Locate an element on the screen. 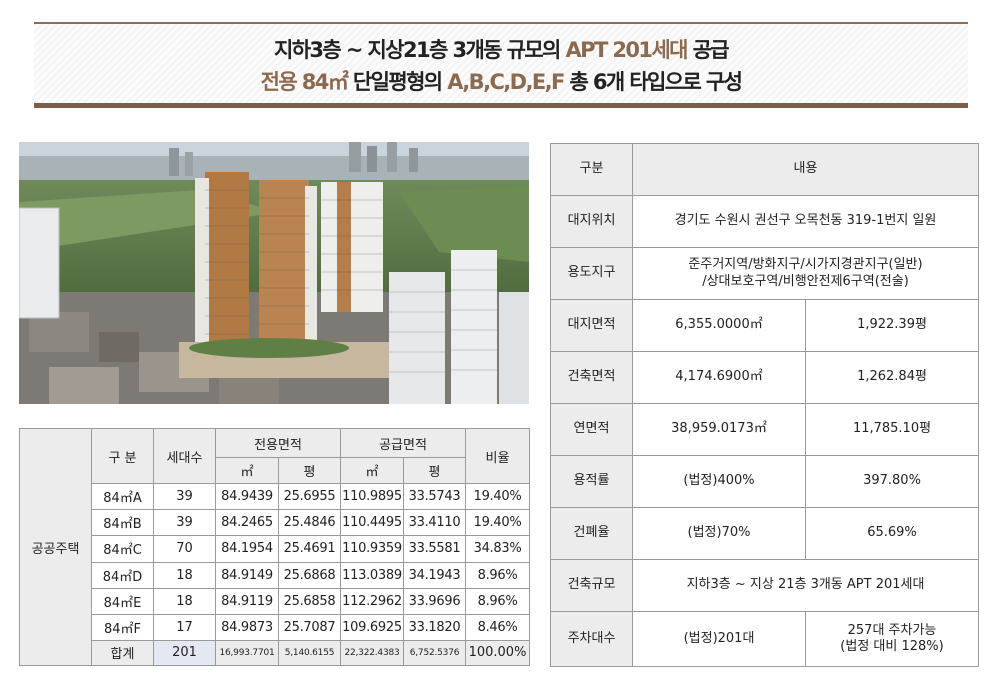  supply-pyeong-header: 평 is located at coordinates (434, 471).